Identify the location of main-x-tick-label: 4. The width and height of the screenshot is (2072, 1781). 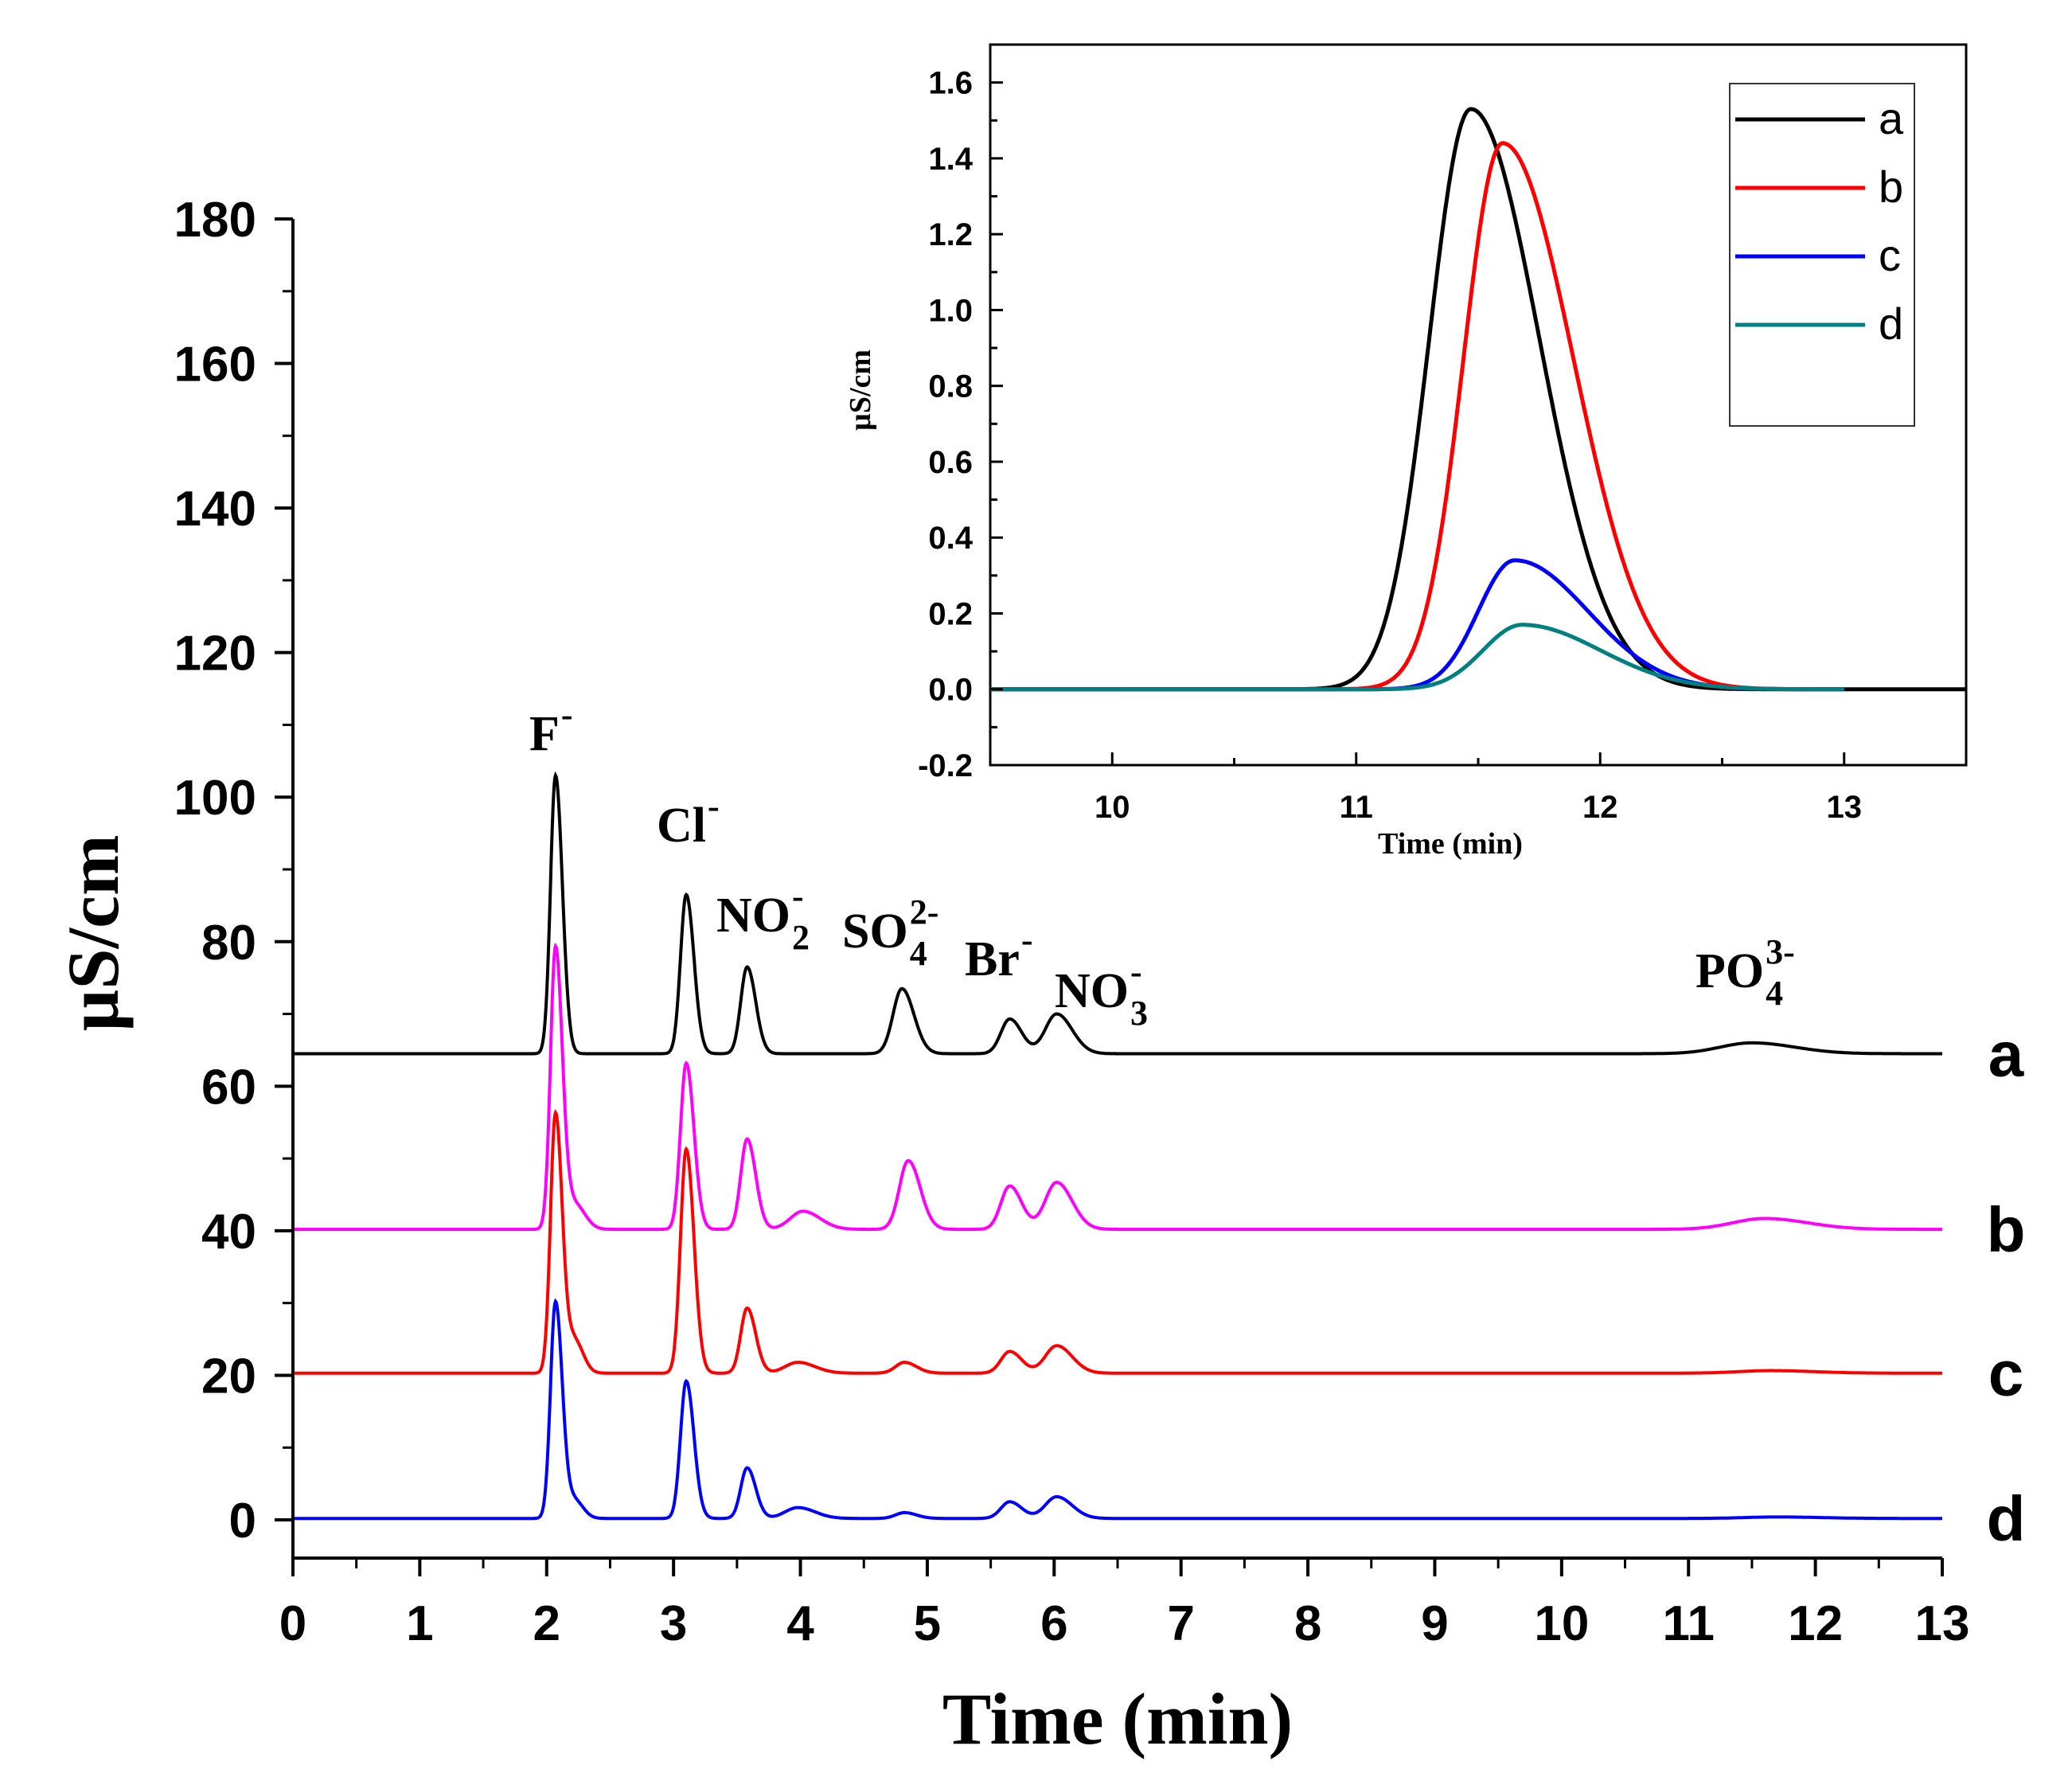
(800, 1623).